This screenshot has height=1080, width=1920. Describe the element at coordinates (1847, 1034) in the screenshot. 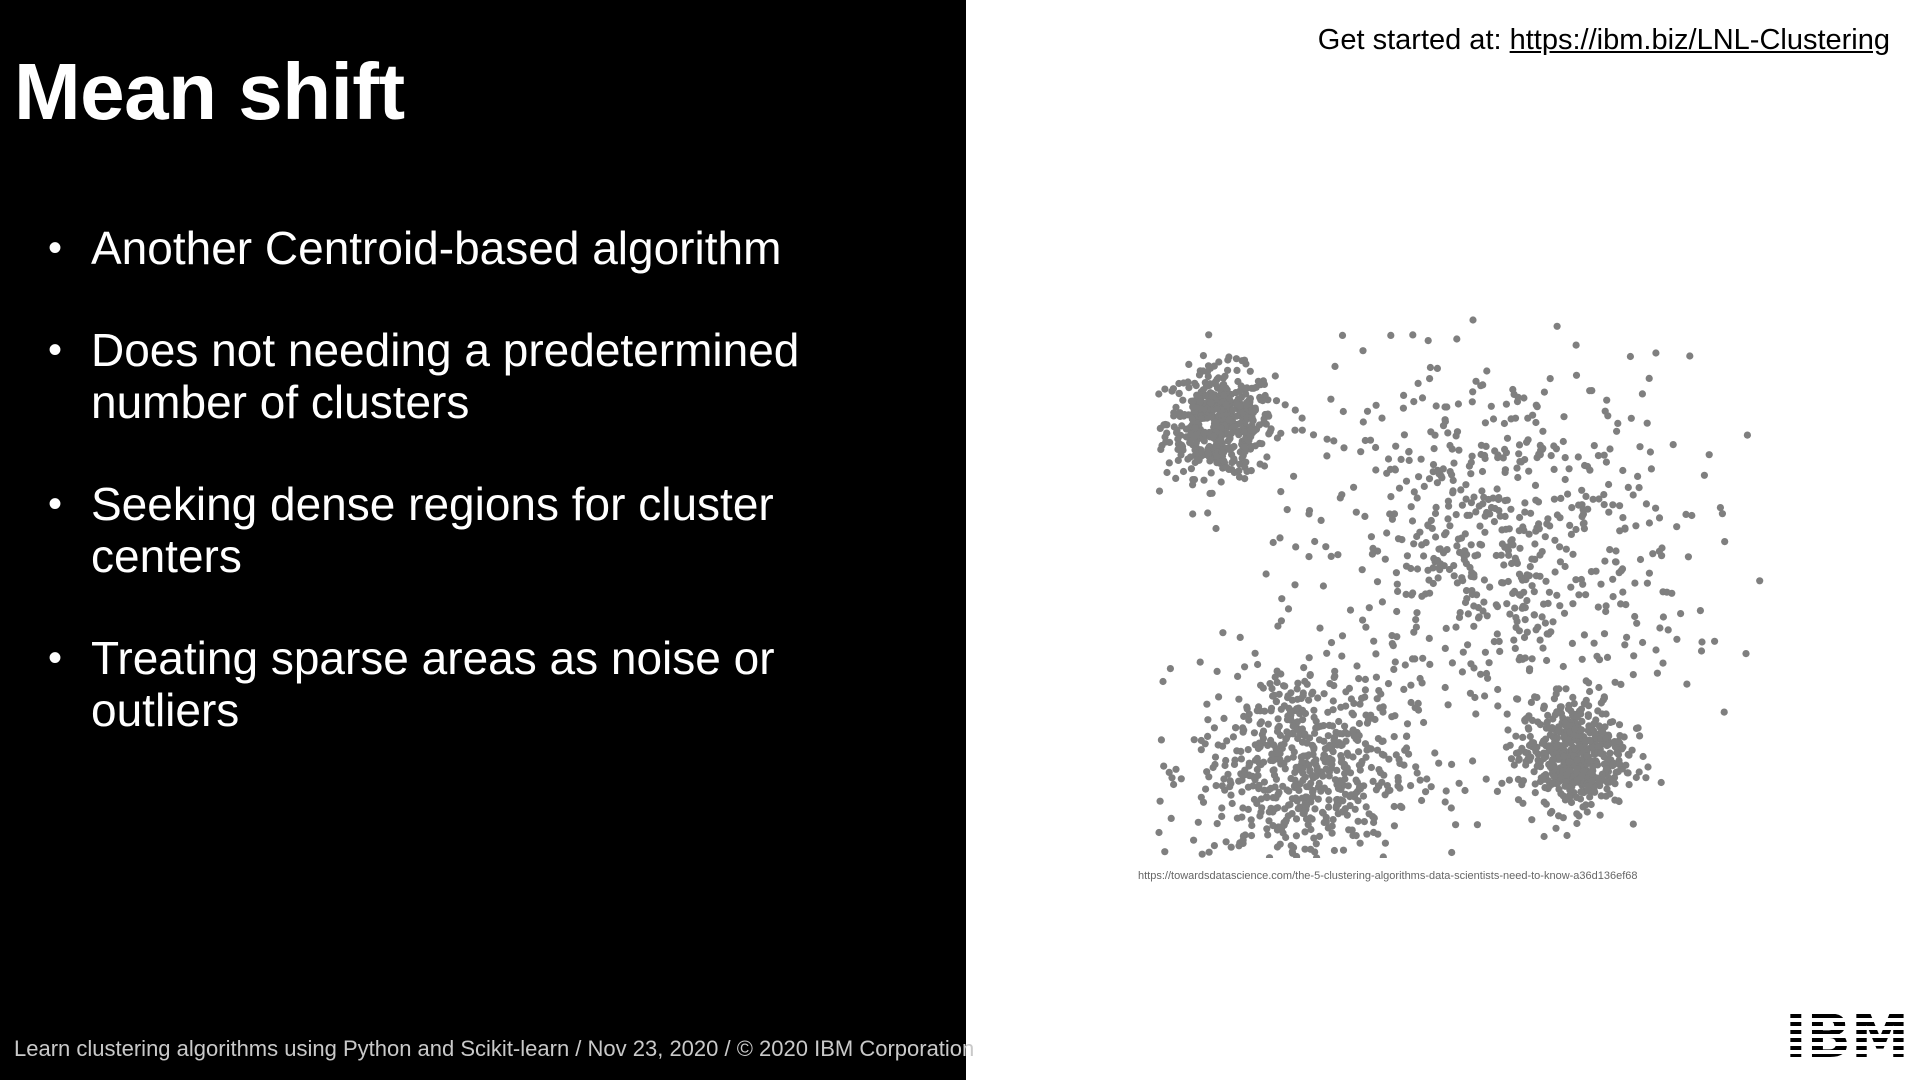

I see `ibm-logo-text: IBM` at that location.